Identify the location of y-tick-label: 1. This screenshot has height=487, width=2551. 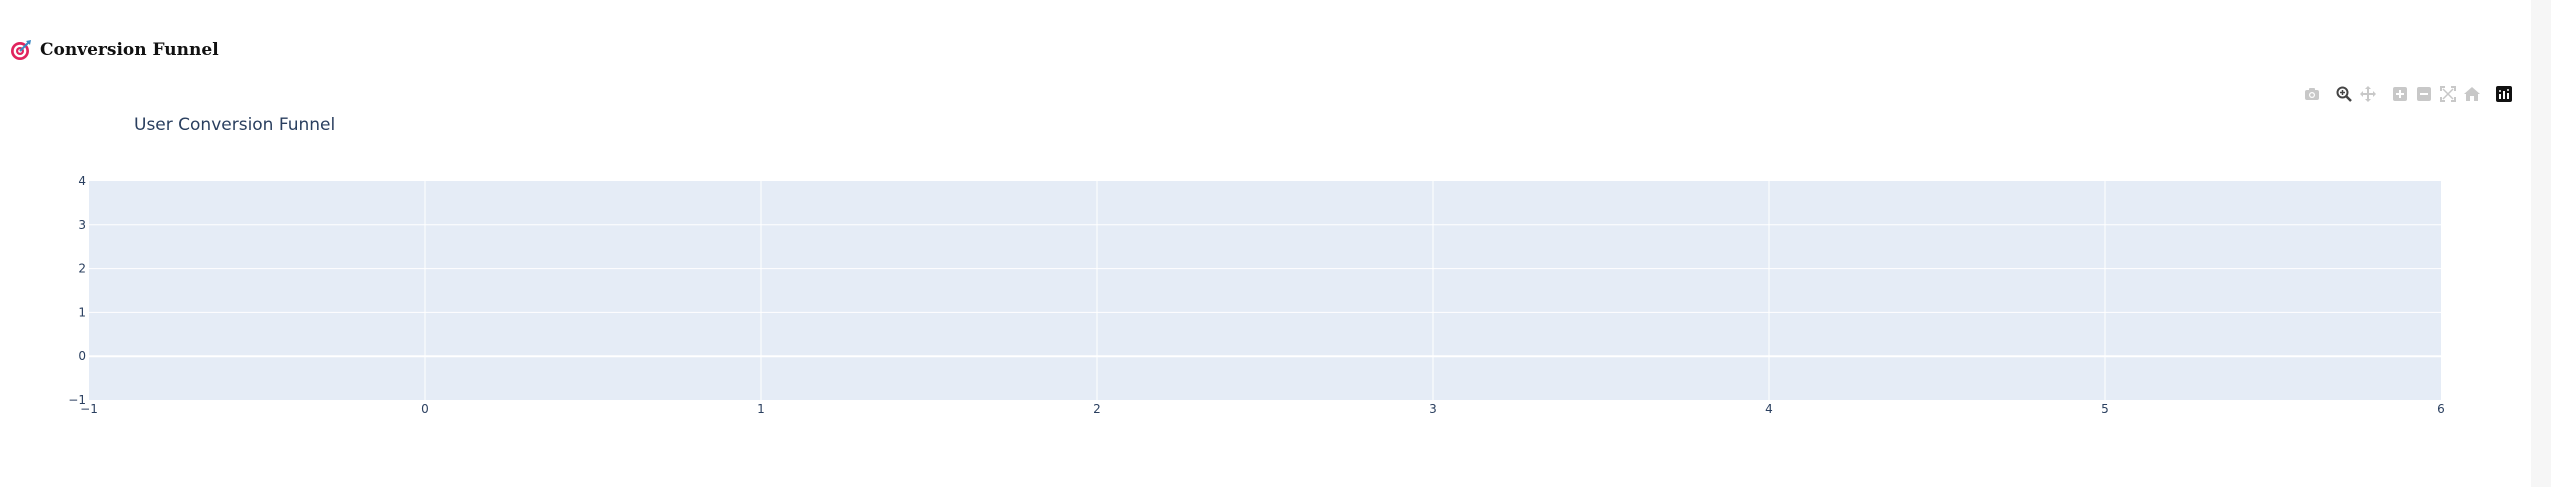
(82, 312).